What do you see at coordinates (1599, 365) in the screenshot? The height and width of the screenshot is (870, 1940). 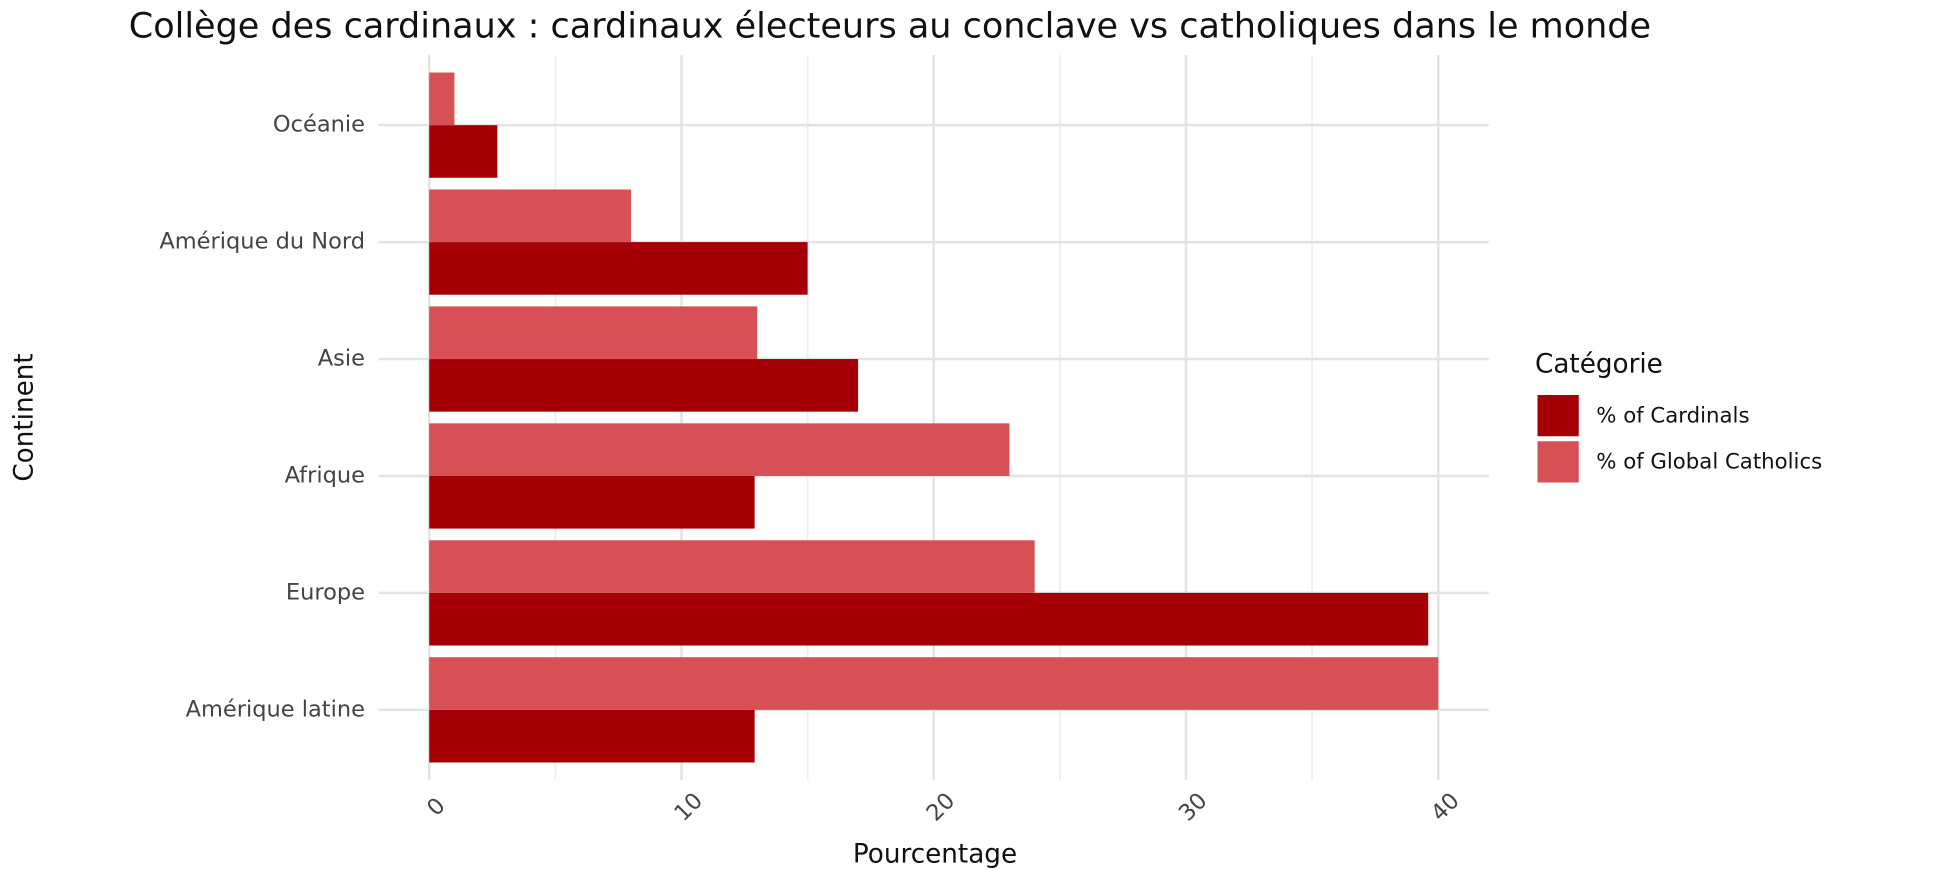 I see `legend-title: Catégorie` at bounding box center [1599, 365].